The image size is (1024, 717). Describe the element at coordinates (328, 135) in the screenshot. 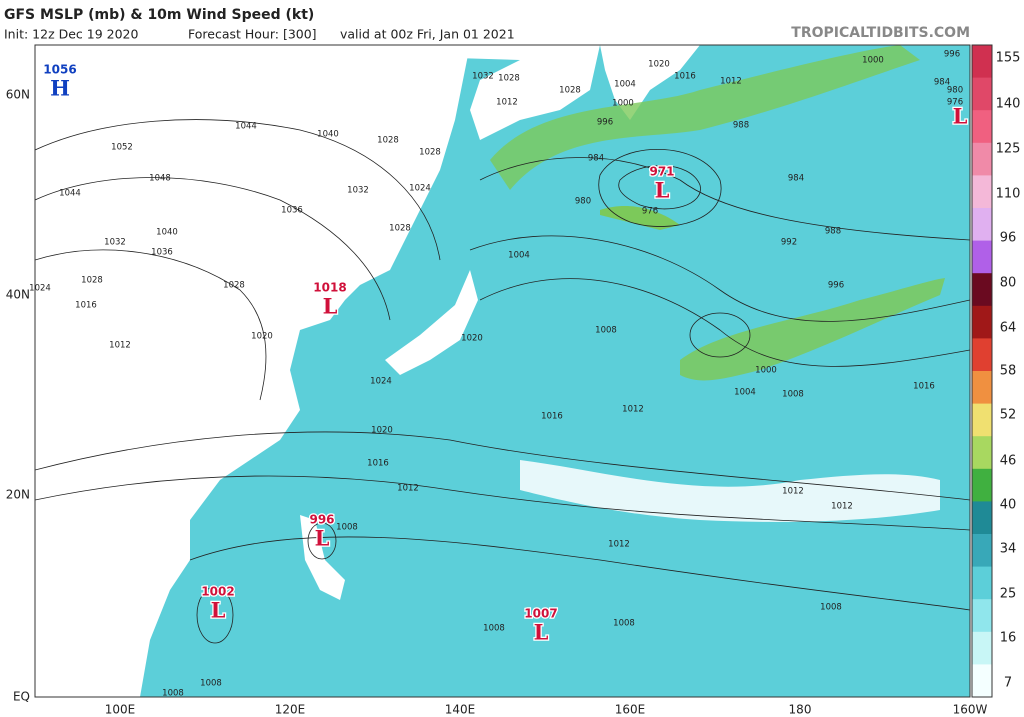

I see `isobar-label: 1040` at that location.